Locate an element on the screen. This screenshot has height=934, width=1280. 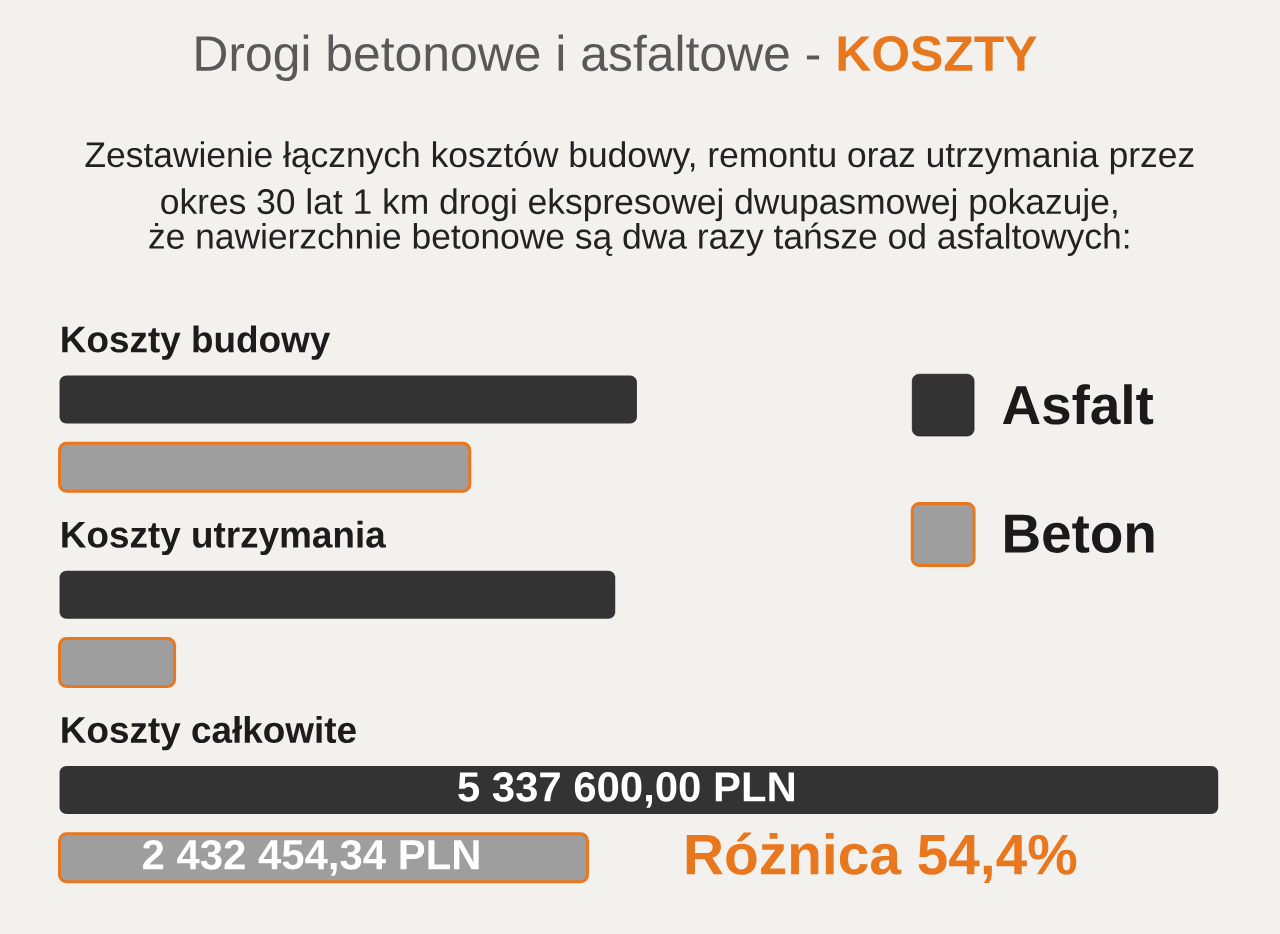
chart-subtitle: Zestawienie łącznych kosztów budowy, remontu oraz utrzymania przez okres 30 lat 1 km drogi ekspresowej dwupasmowej pokazuje, że nawierzchnie betonowe są dwa razy tańsze od asfaltowych: is located at coordinates (639, 198).